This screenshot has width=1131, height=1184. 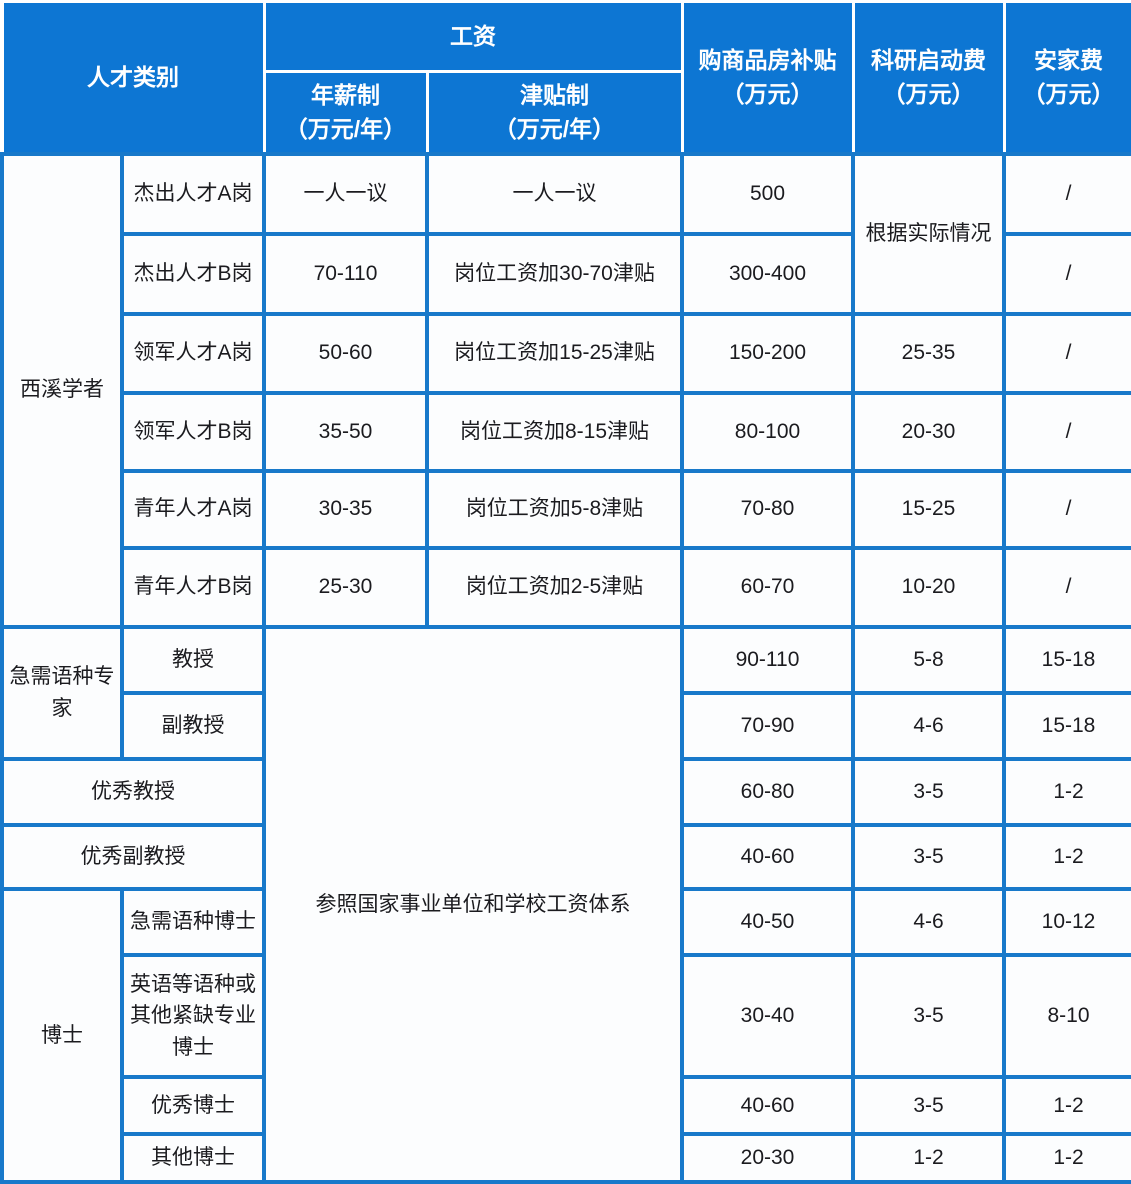 I want to click on table-row: 年薪制 （万元/年） 津贴制 （万元/年）, so click(x=566, y=112).